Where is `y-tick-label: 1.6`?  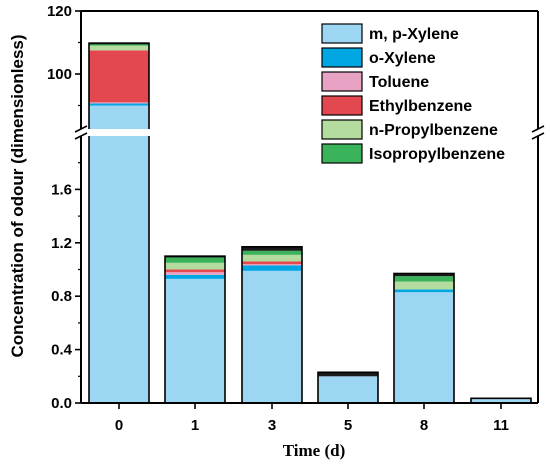 y-tick-label: 1.6 is located at coordinates (61, 189).